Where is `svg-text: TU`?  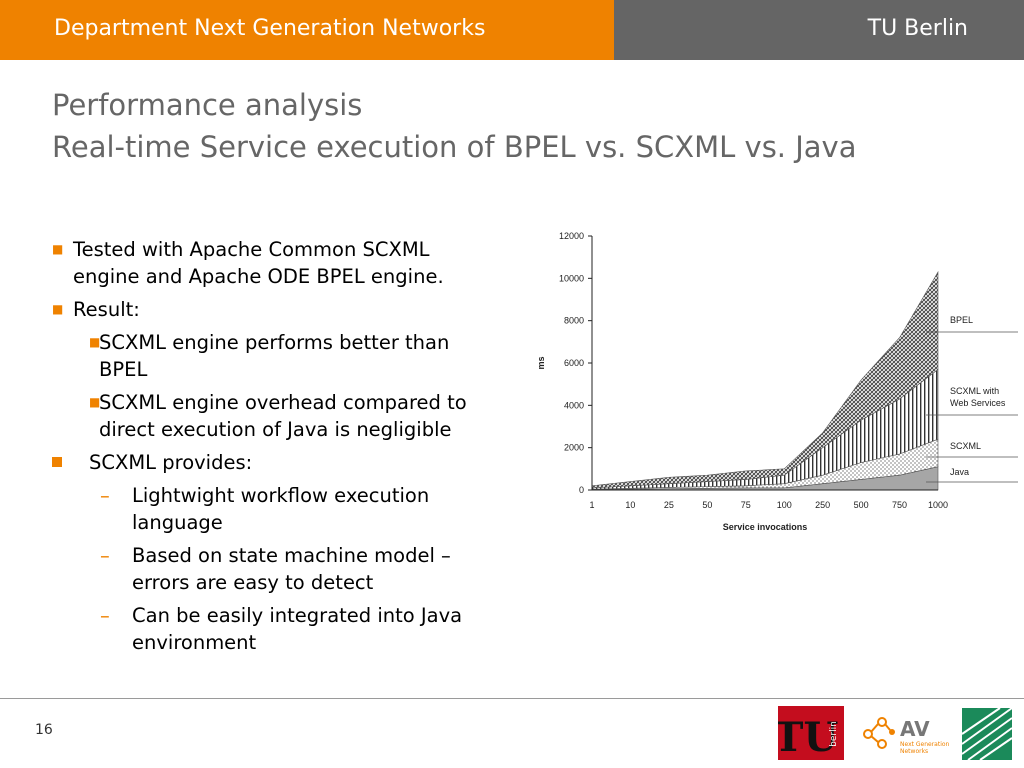 svg-text: TU is located at coordinates (808, 737).